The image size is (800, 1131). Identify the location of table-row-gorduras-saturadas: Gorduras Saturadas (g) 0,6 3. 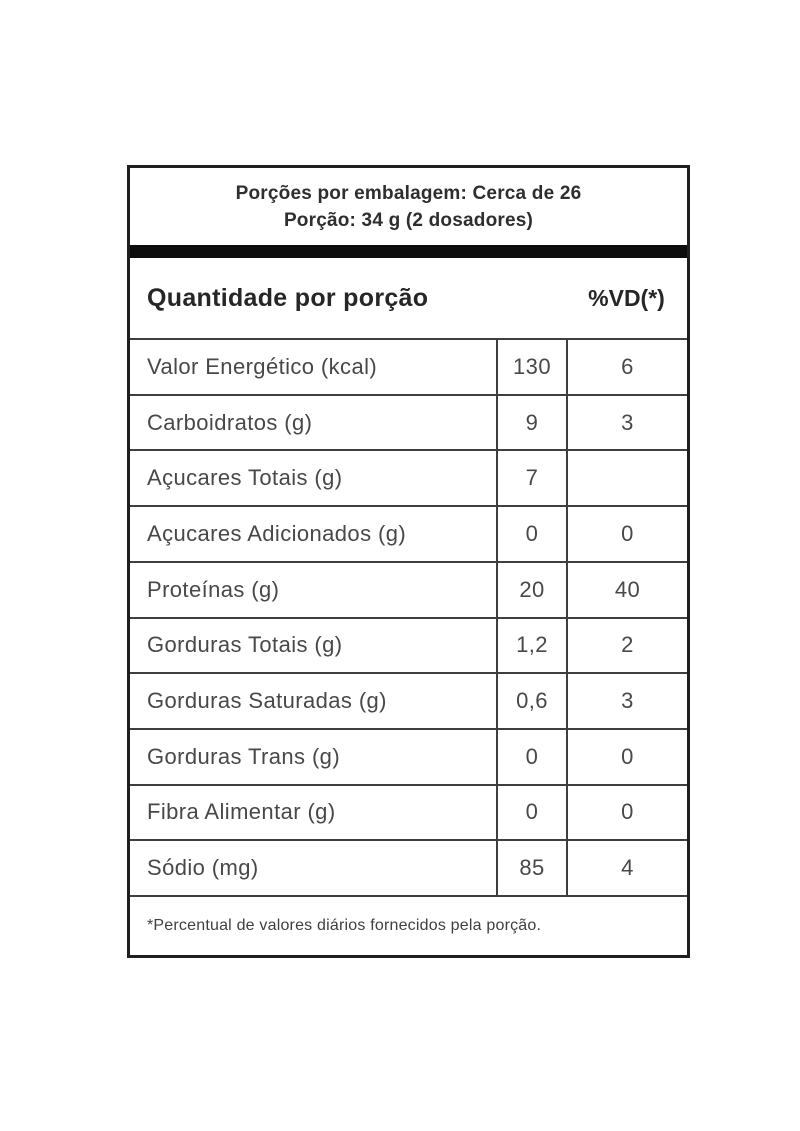
(408, 702).